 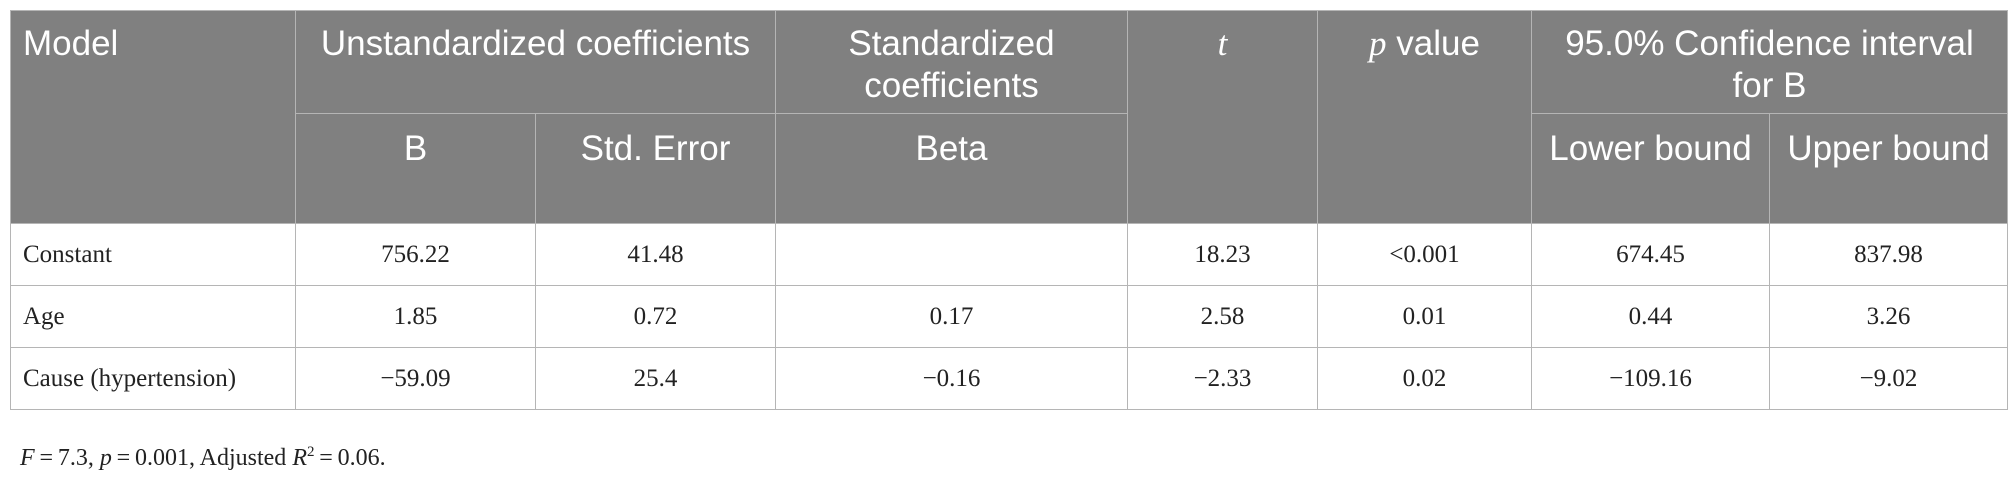 I want to click on cell-upper: 3.26, so click(x=1888, y=316).